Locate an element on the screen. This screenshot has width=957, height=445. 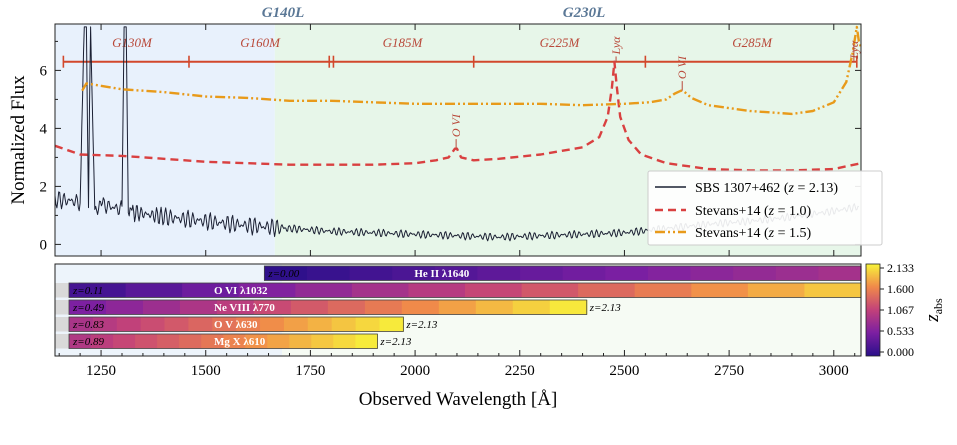
legend-label-sbs: SBS 1307+462 (z = 2.13) is located at coordinates (766, 188).